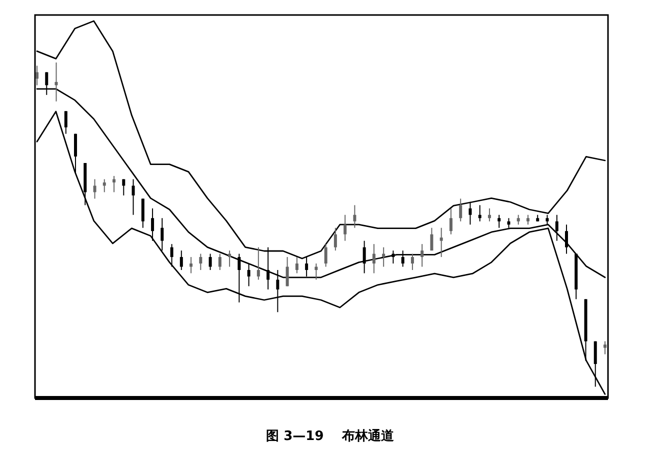  What do you see at coordinates (330, 436) in the screenshot?
I see `text: 图 3—19 布林通道` at bounding box center [330, 436].